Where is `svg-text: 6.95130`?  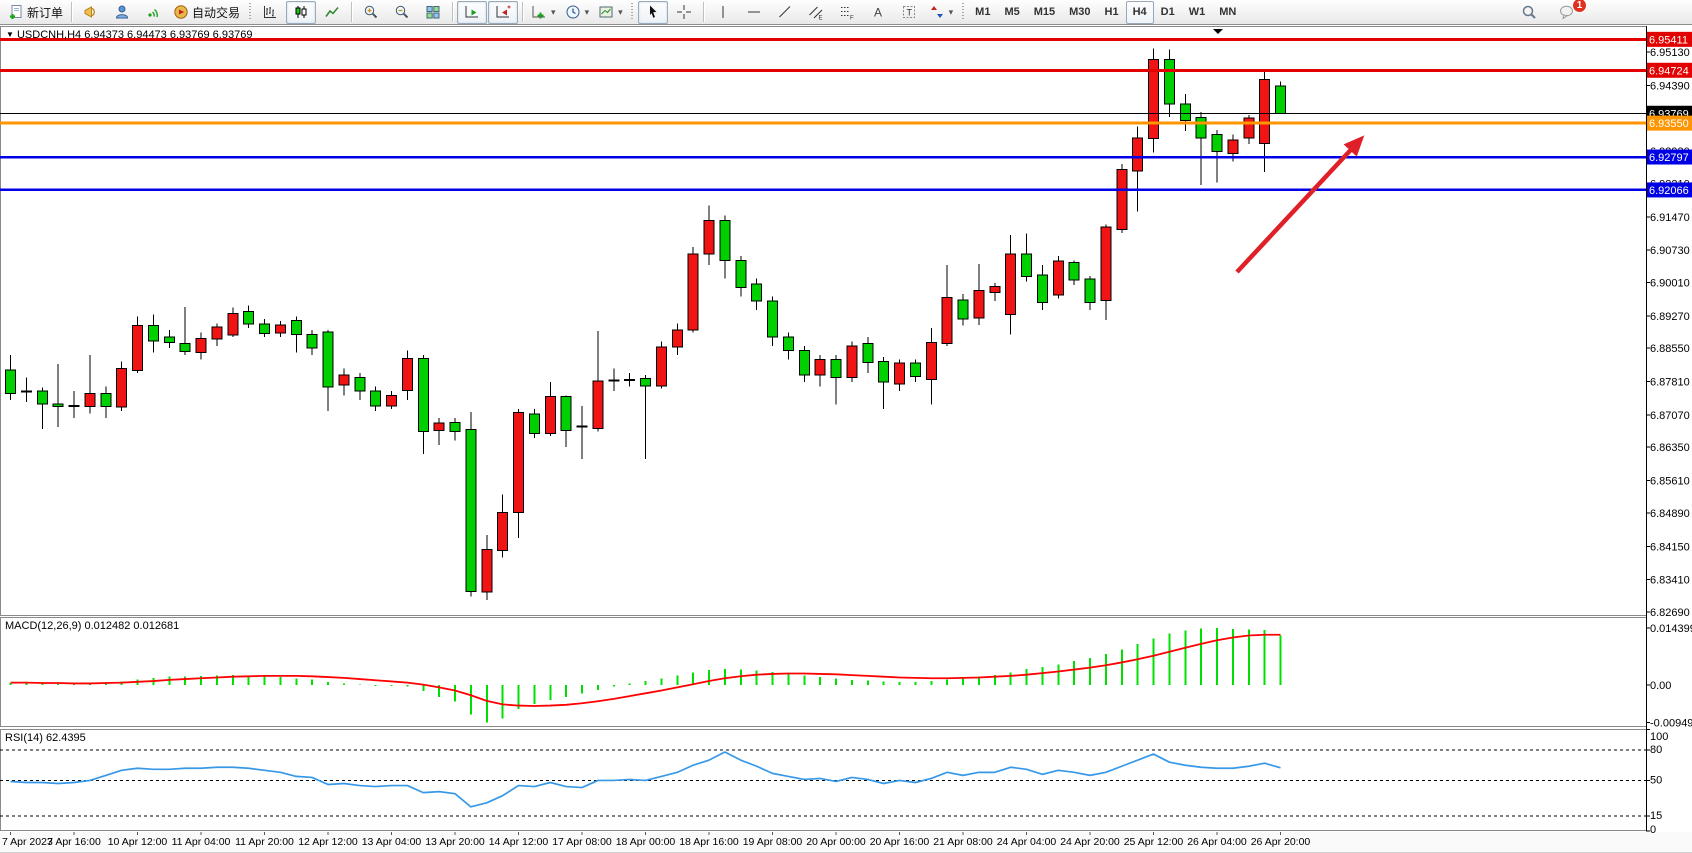 svg-text: 6.95130 is located at coordinates (1670, 53).